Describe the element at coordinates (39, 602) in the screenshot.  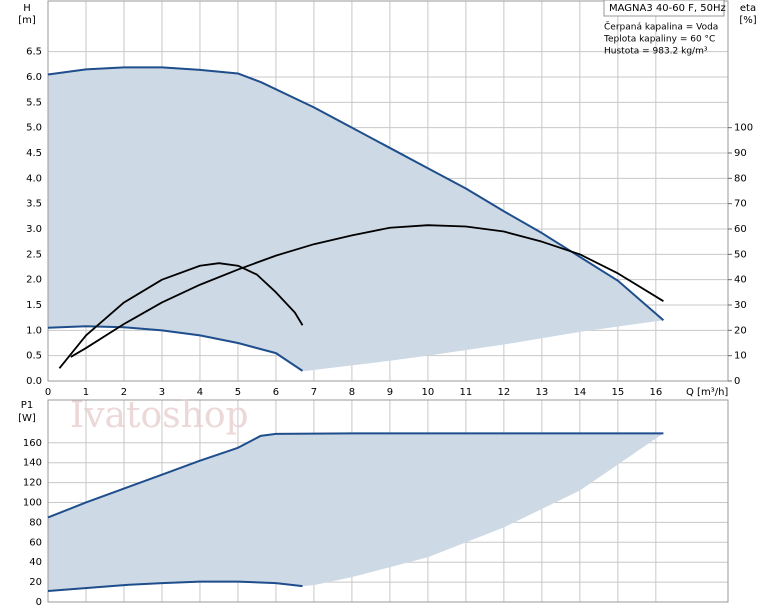
I see `y-tick-label: 0` at that location.